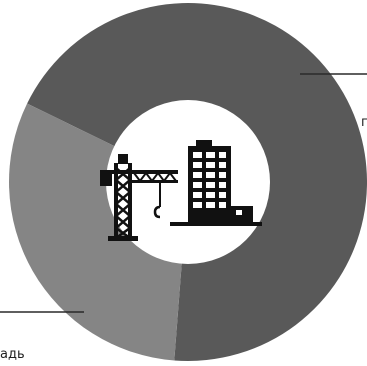 This screenshot has width=367, height=366. Describe the element at coordinates (123, 197) in the screenshot. I see `crane-mast-icon` at that location.